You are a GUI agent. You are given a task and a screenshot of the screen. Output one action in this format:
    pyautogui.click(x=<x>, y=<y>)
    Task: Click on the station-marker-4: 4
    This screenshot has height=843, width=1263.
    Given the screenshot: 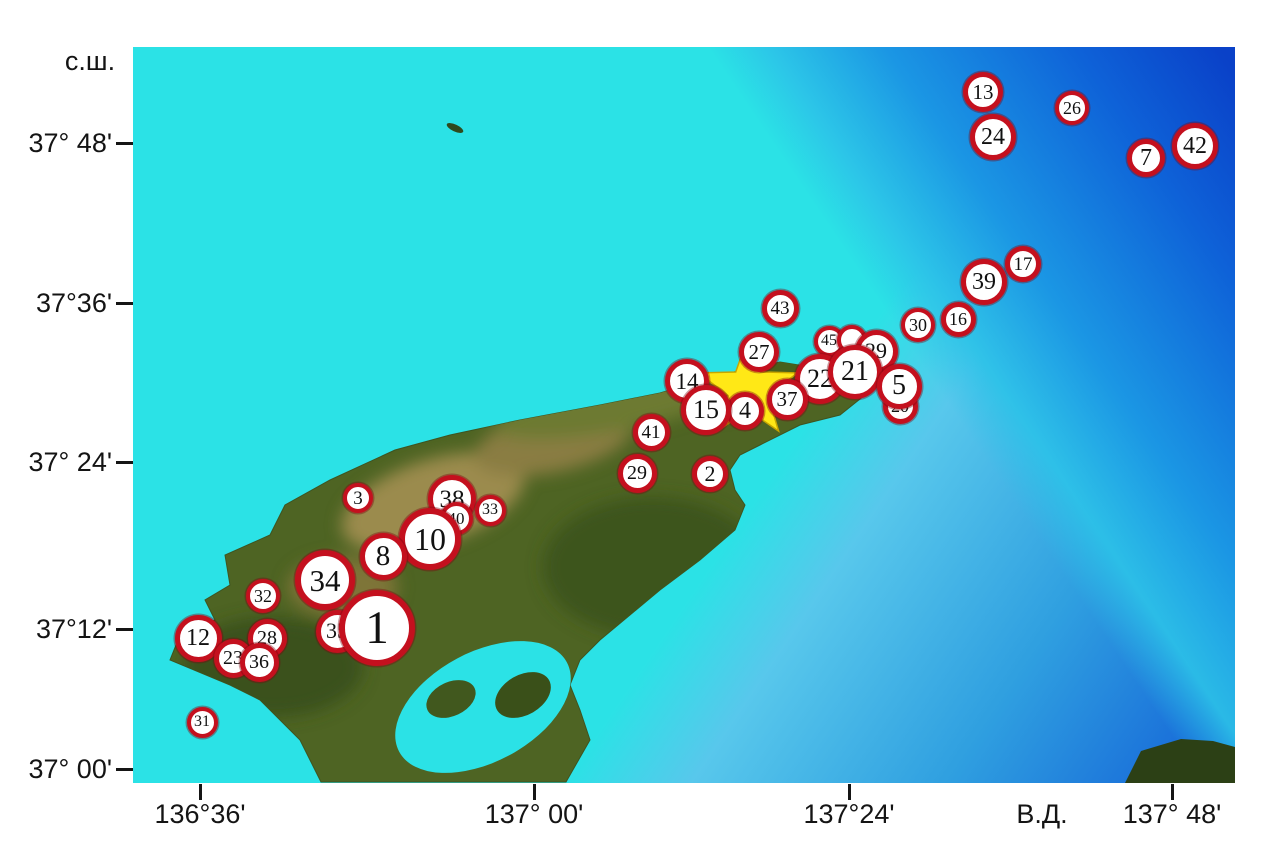 What is the action you would take?
    pyautogui.click(x=745, y=411)
    